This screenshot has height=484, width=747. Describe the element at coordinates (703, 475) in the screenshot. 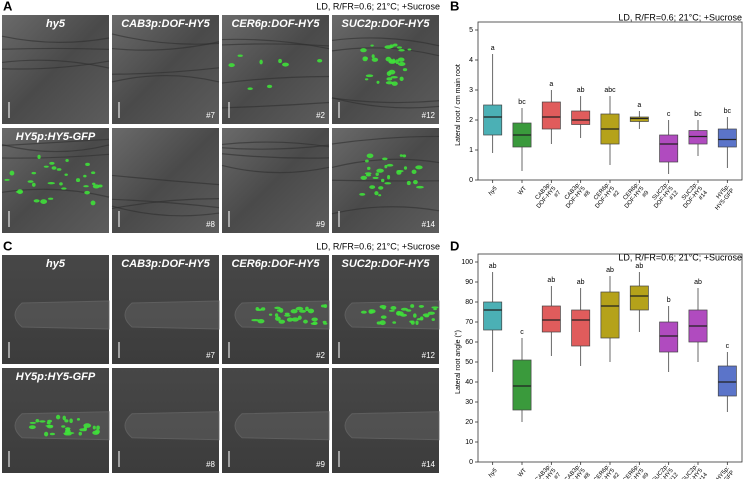

I see `x-tick-label-line: #14` at that location.